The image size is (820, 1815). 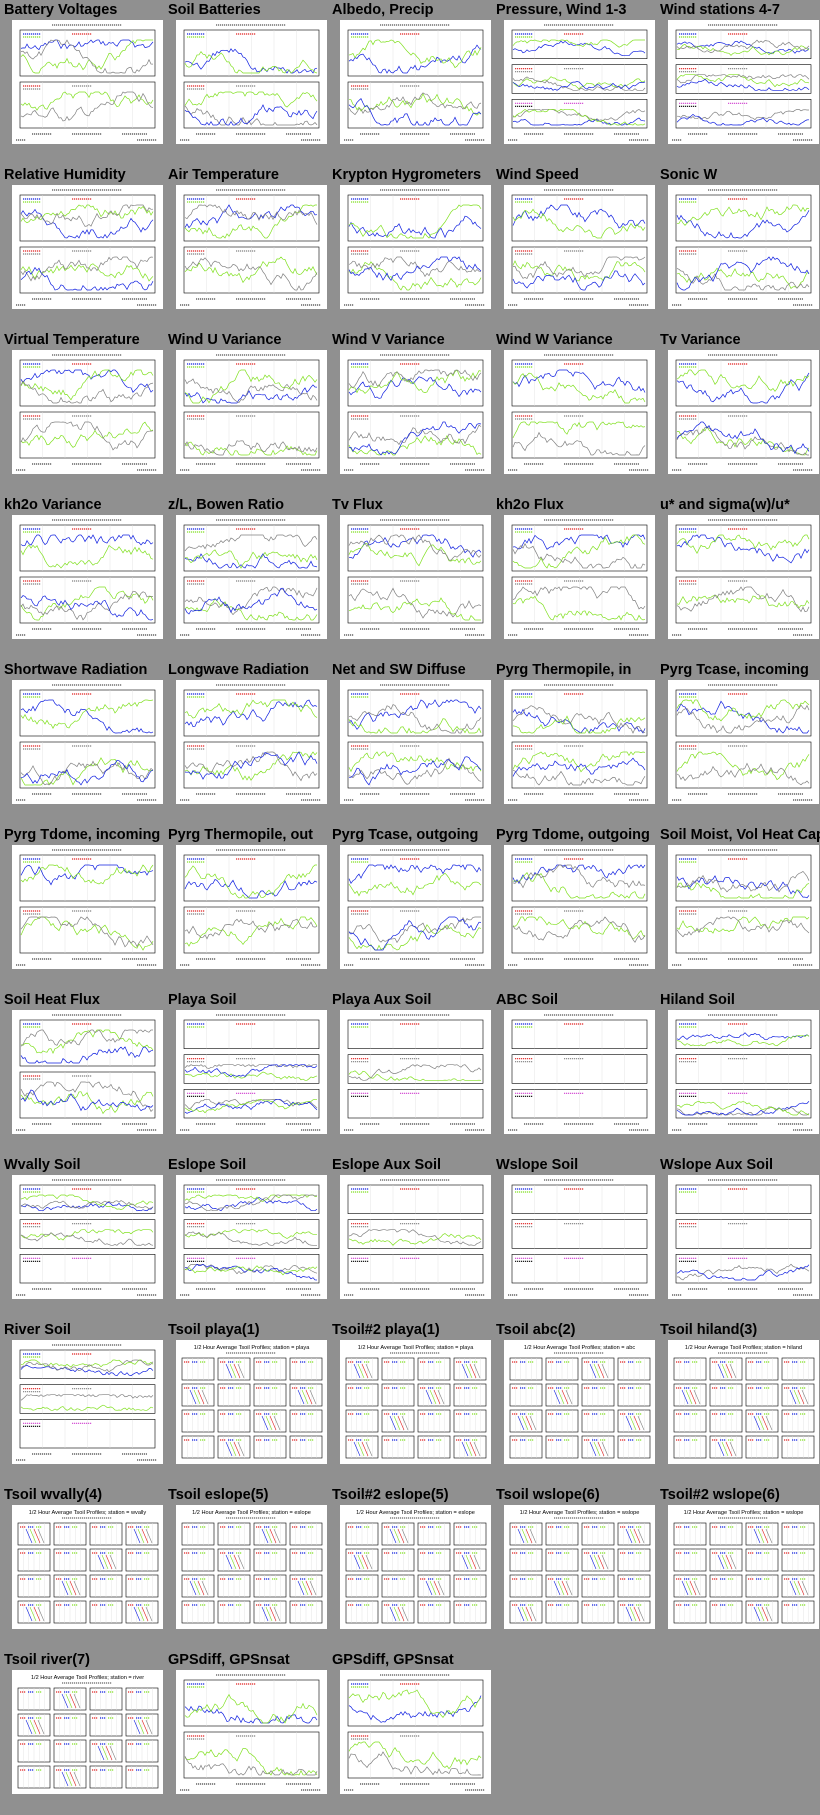 I want to click on thumbnail-title: Tv Flux, so click(x=357, y=505).